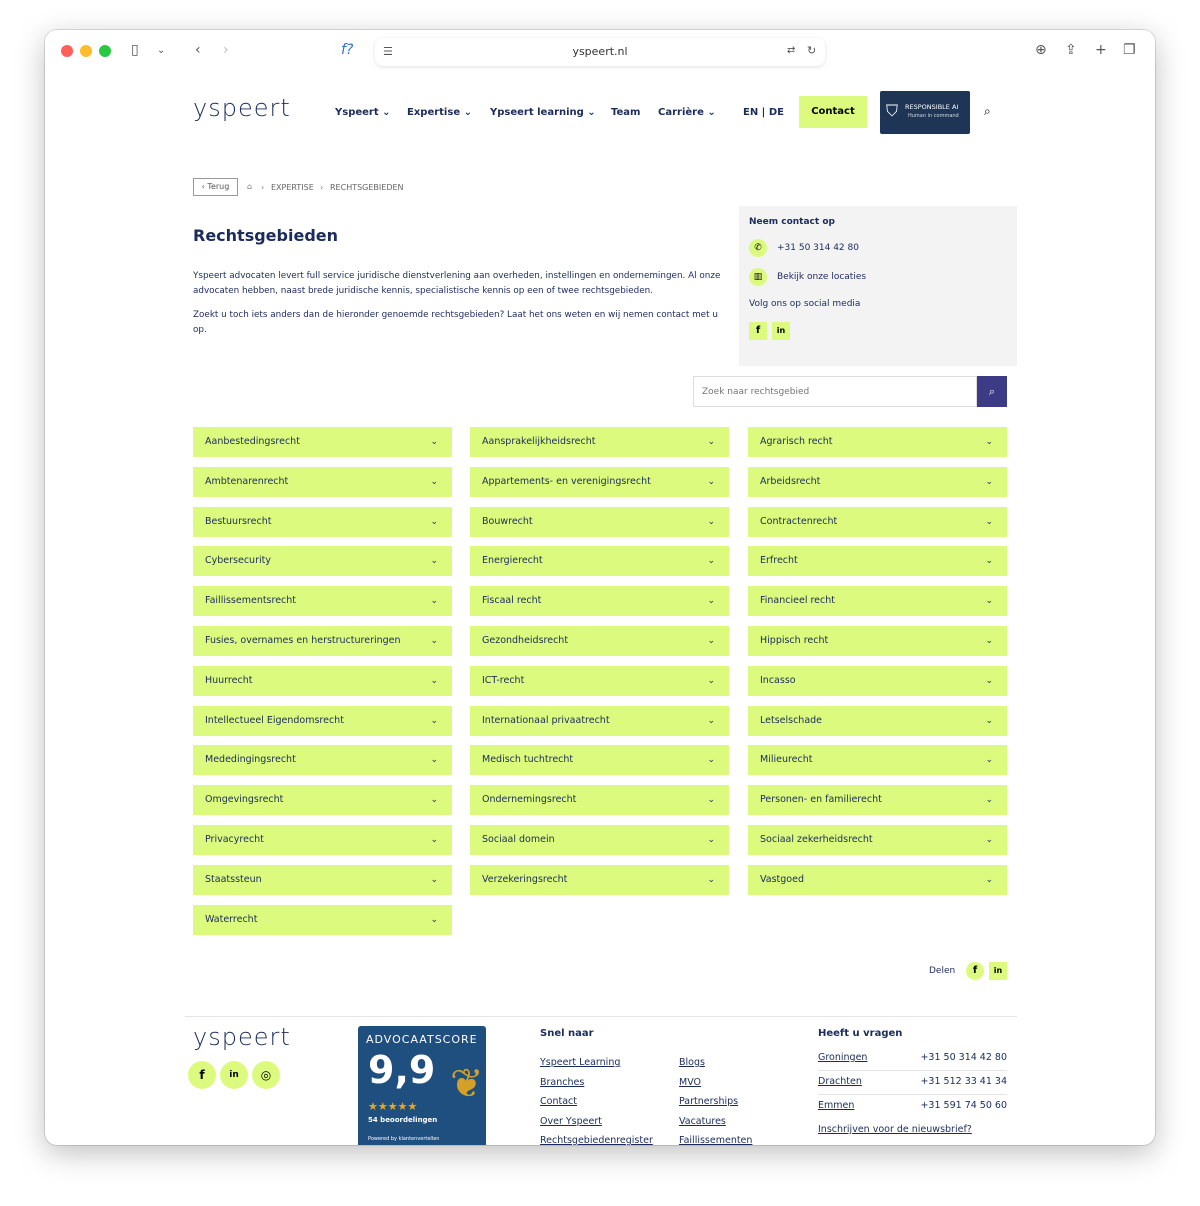 The image size is (1200, 1206). I want to click on area-accordion-item: Contractenrecht ⌄, so click(877, 521).